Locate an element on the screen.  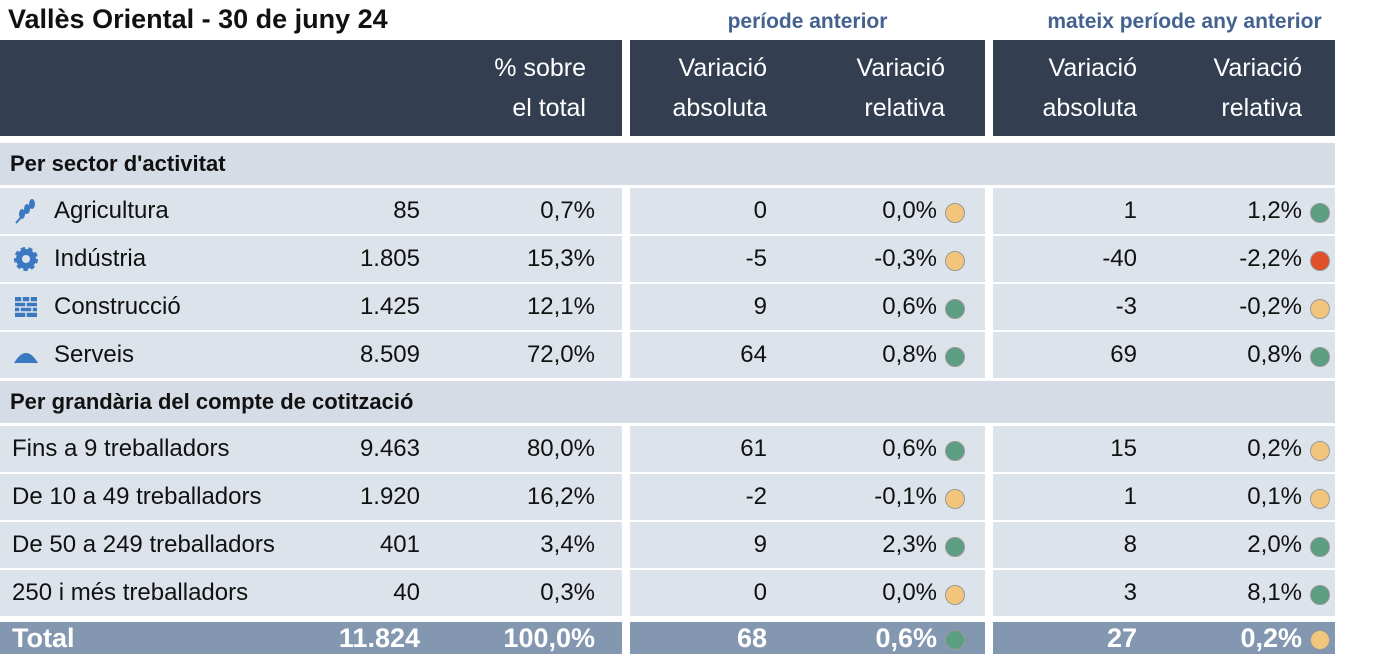
cell-value: 1.920 is located at coordinates (389, 496).